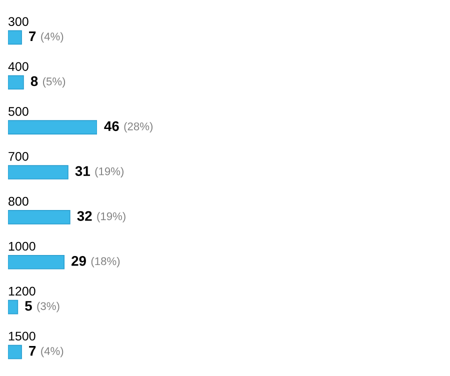 The image size is (450, 376). Describe the element at coordinates (42, 306) in the screenshot. I see `data-label: 5 (3%)` at that location.